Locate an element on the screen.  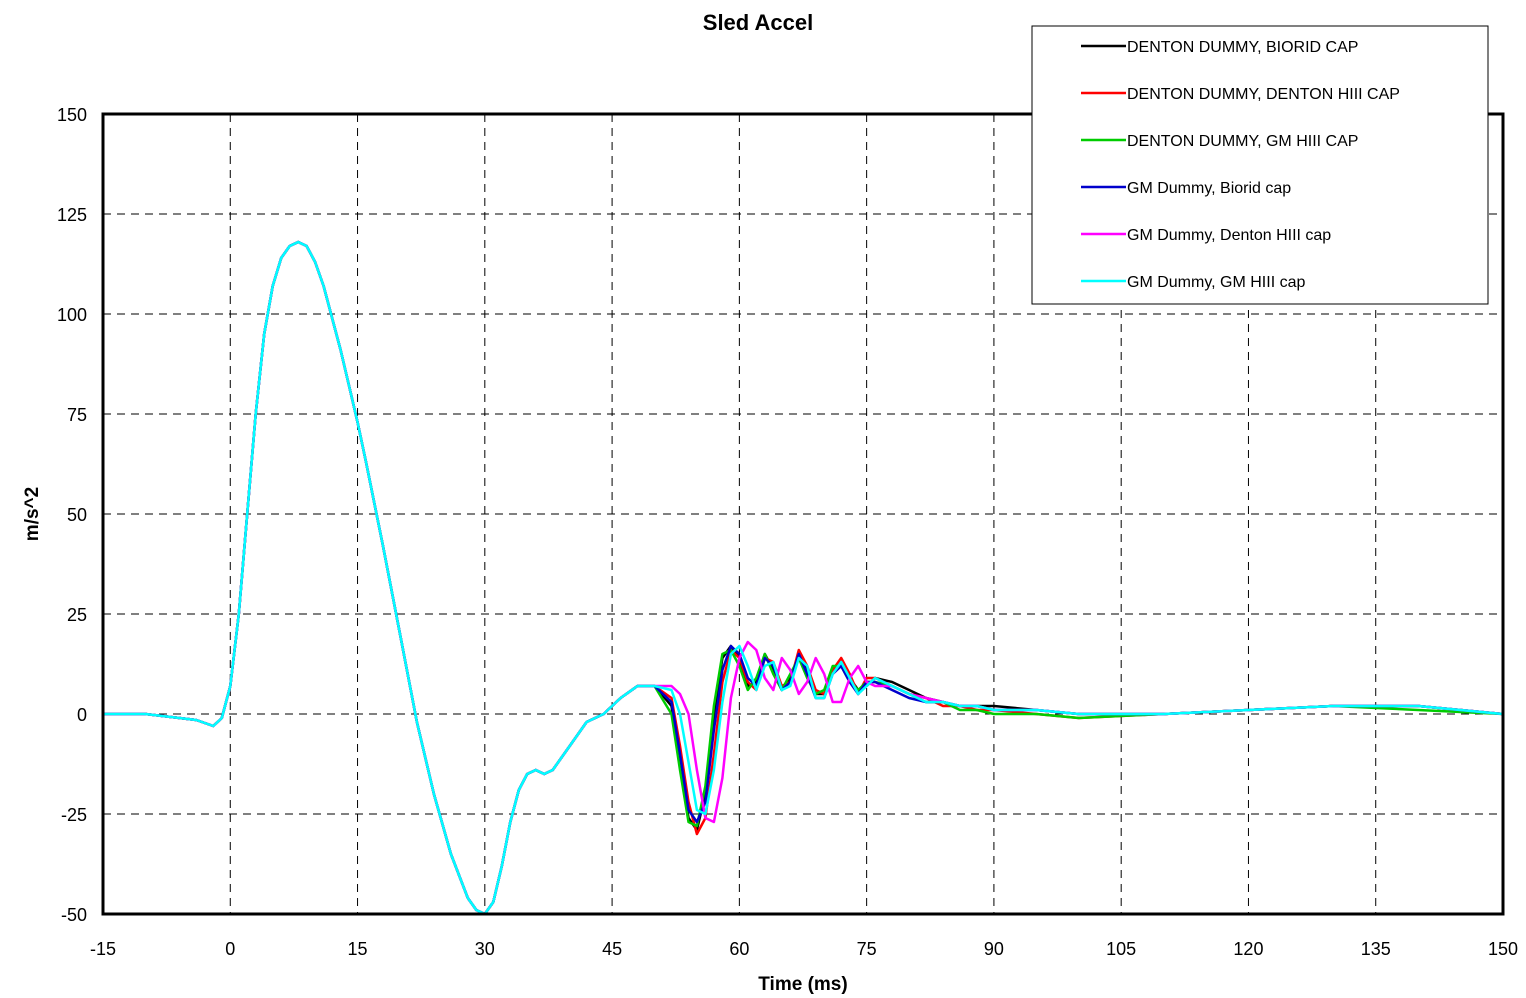
legend-box is located at coordinates (1260, 165).